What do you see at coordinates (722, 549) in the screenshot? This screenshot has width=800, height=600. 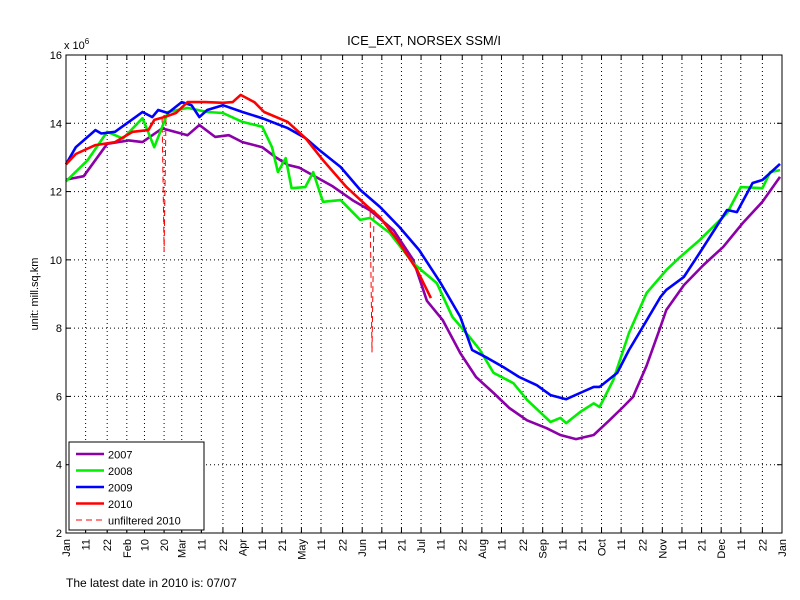 I see `x-tick-label: Dec` at bounding box center [722, 549].